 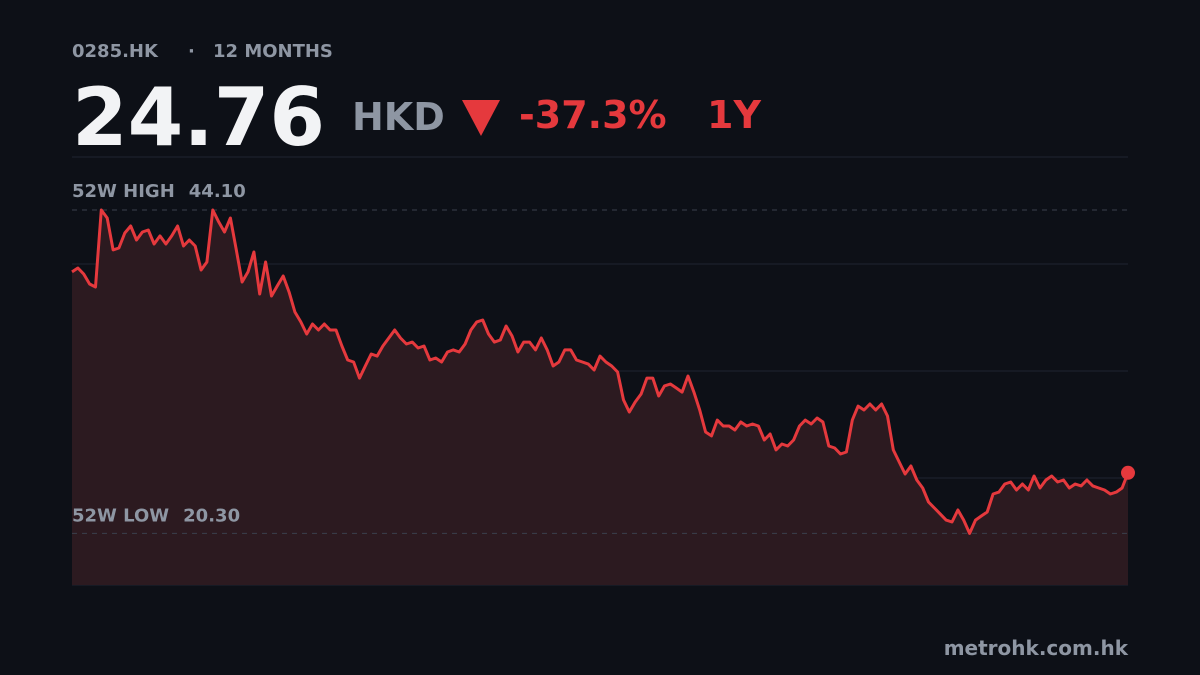 What do you see at coordinates (211, 515) in the screenshot?
I see `low-value: 20.30` at bounding box center [211, 515].